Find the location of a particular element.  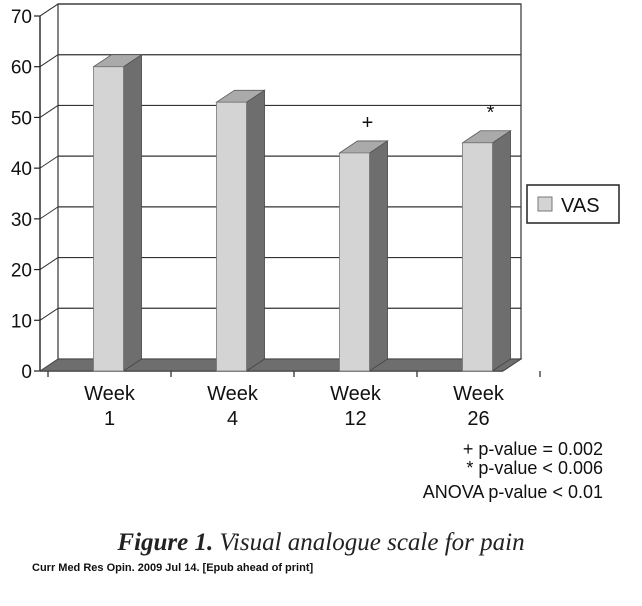

x-tick-label-1-line-2: 4 is located at coordinates (232, 419).